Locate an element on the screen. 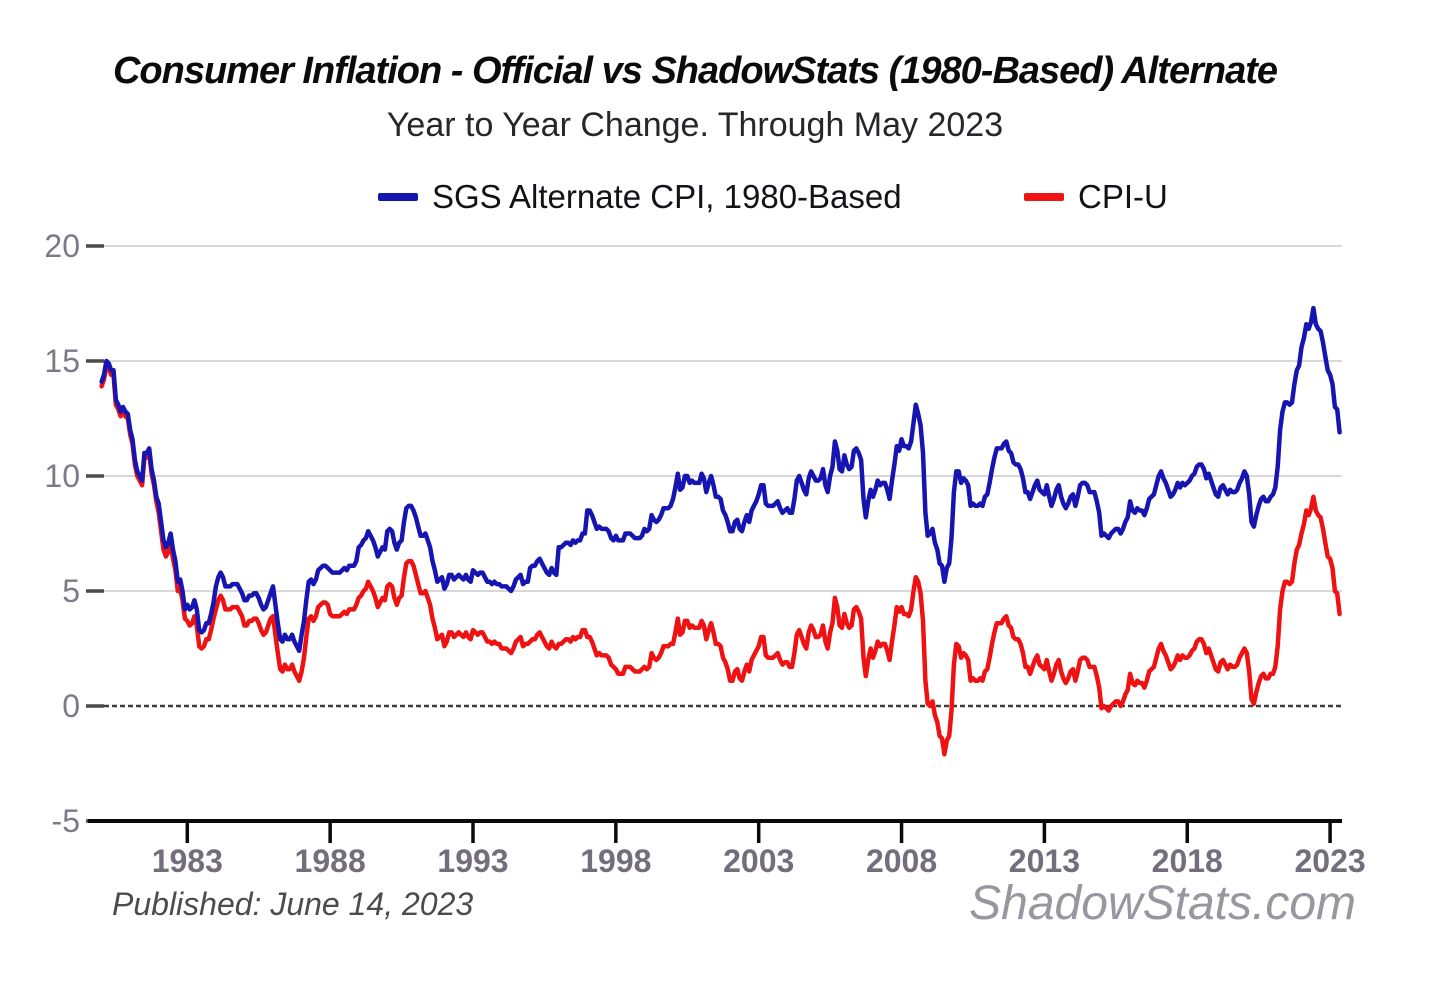  y-tick-label: 15 is located at coordinates (62, 361).